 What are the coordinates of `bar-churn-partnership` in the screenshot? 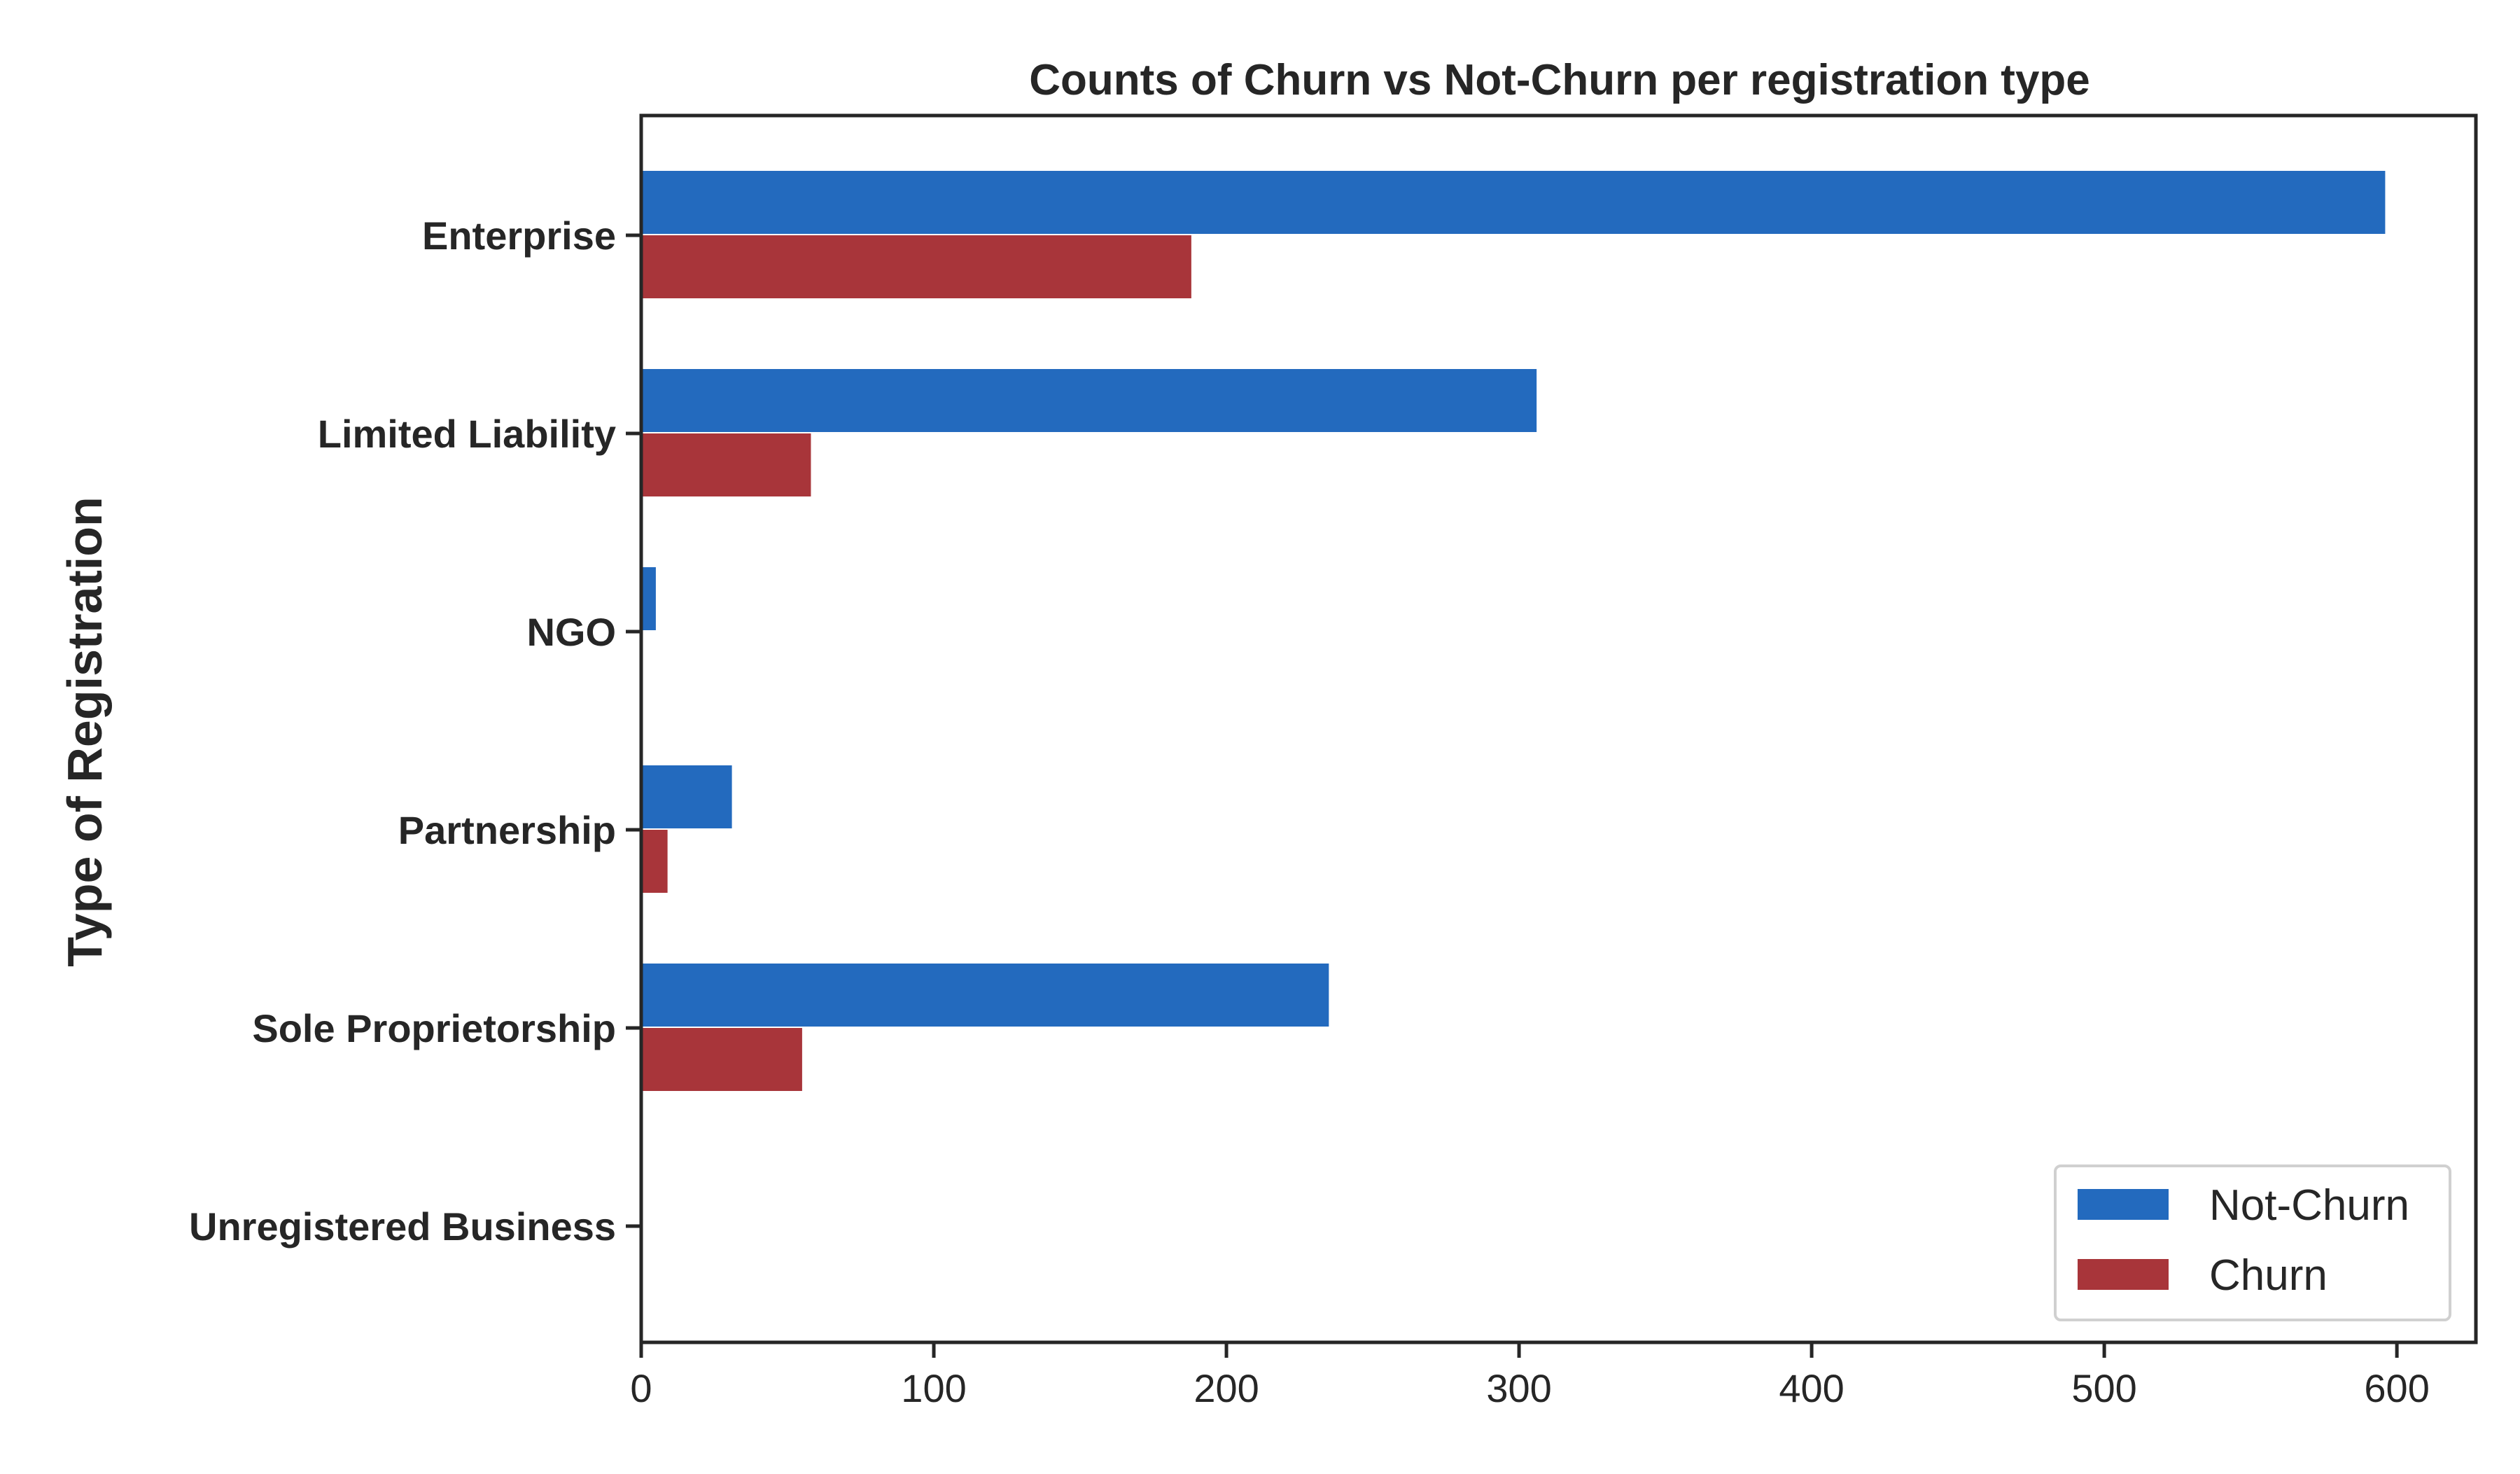 It's located at (654, 861).